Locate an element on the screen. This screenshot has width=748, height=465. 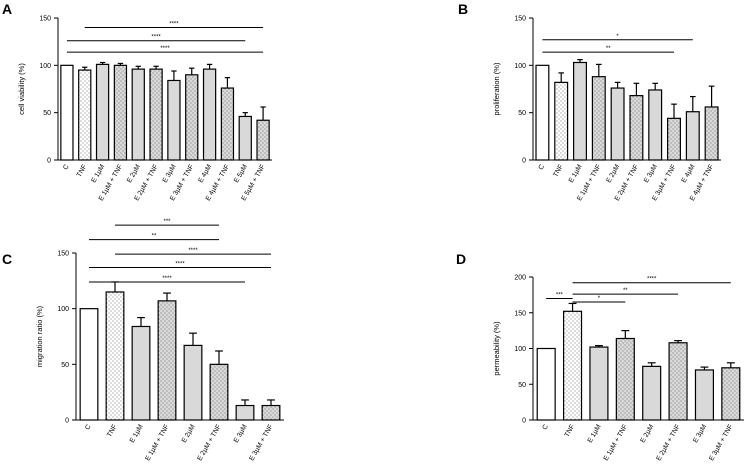
y-axis-label: proliferation (%) is located at coordinates (496, 88).